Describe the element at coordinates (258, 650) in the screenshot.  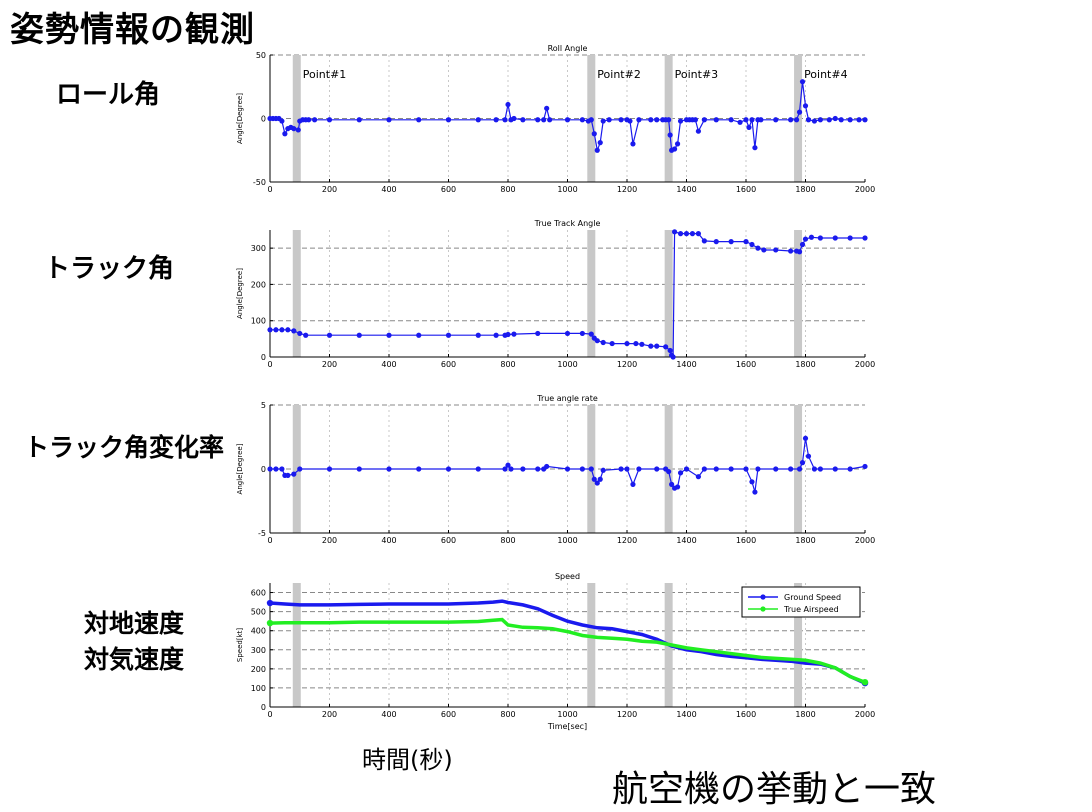
I see `y-tick-label: 300` at that location.